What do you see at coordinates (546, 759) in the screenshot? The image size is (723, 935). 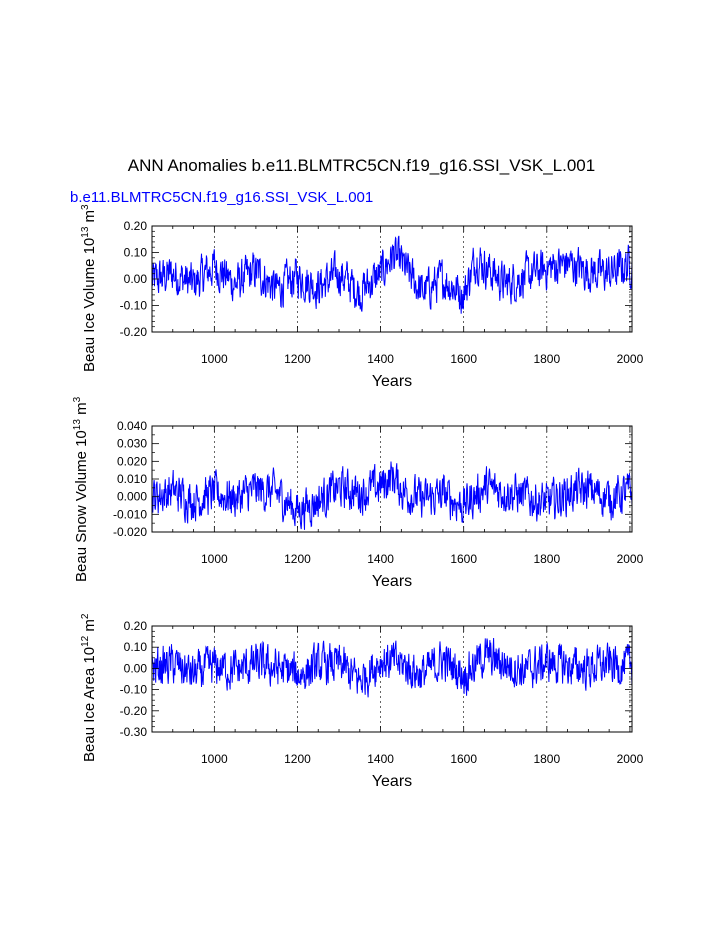 I see `panel-3-xtick-label: 1800` at bounding box center [546, 759].